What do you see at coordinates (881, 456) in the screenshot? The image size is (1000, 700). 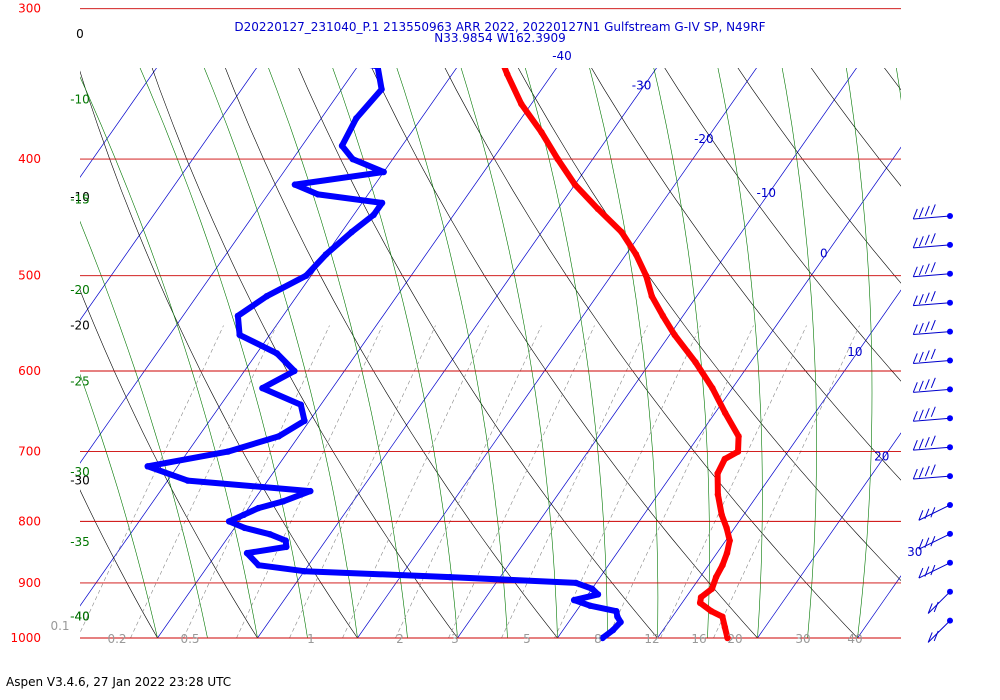 I see `isotherm-label: 20` at bounding box center [881, 456].